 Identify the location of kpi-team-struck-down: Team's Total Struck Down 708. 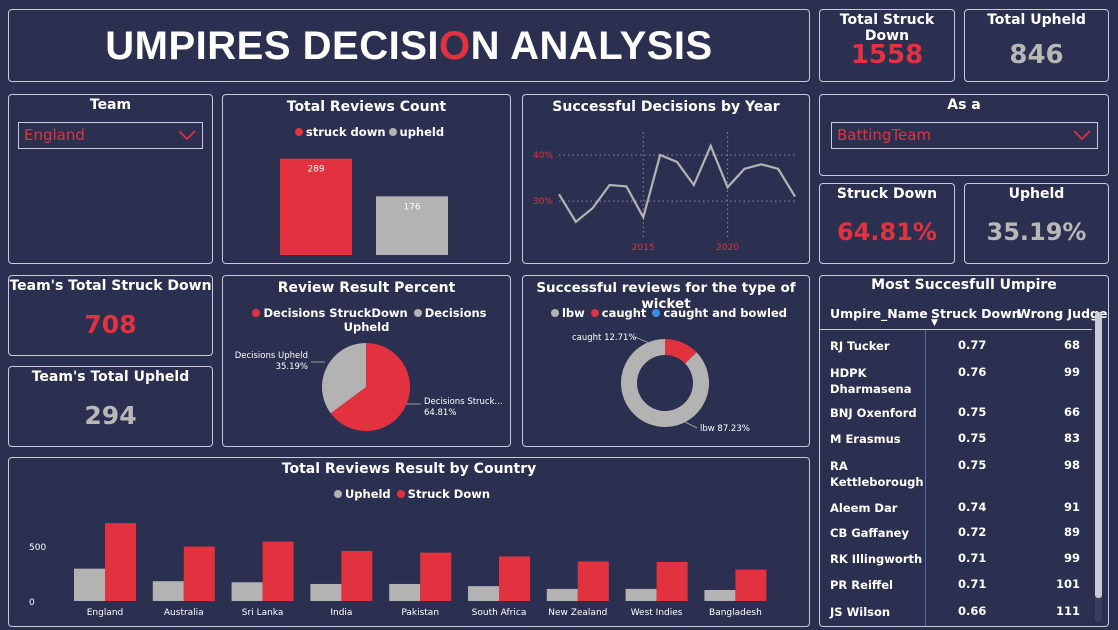
(110, 315).